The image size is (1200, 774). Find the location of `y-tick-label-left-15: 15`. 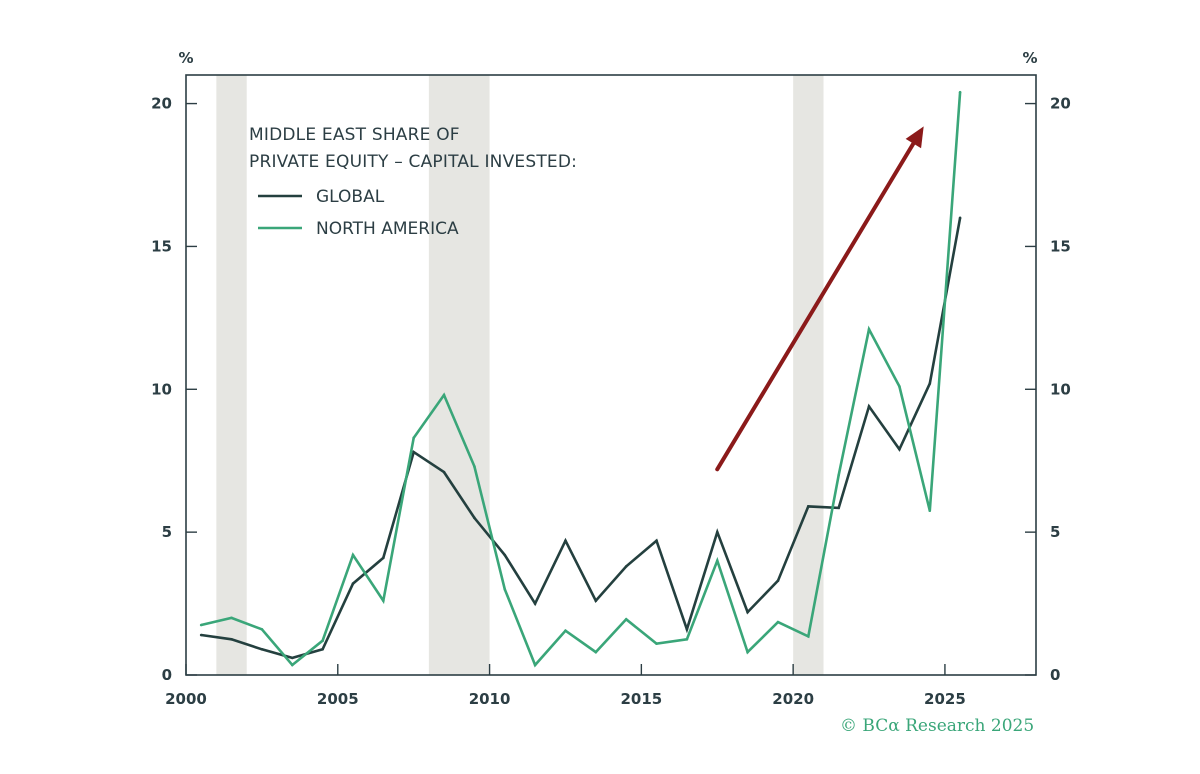

y-tick-label-left-15: 15 is located at coordinates (161, 246).